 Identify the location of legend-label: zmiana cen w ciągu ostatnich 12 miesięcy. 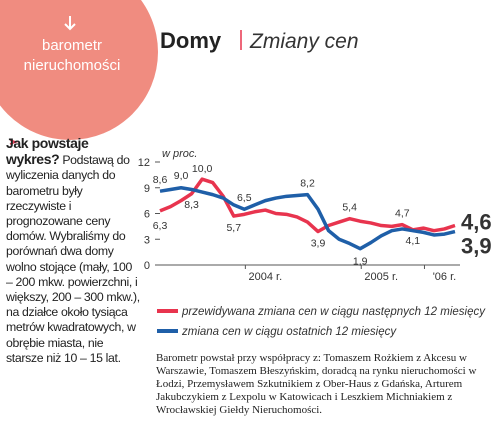
(289, 332).